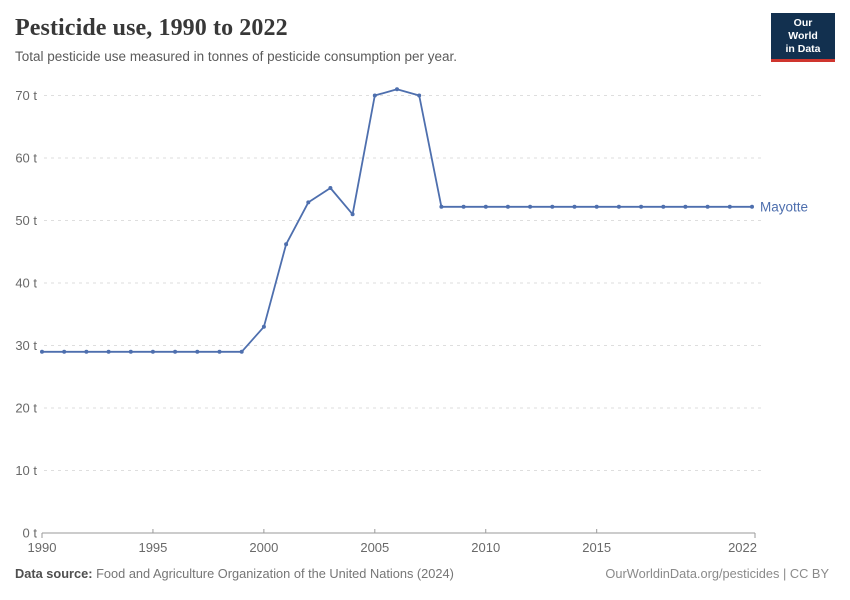  What do you see at coordinates (26, 95) in the screenshot?
I see `y-tick-label: 70 t` at bounding box center [26, 95].